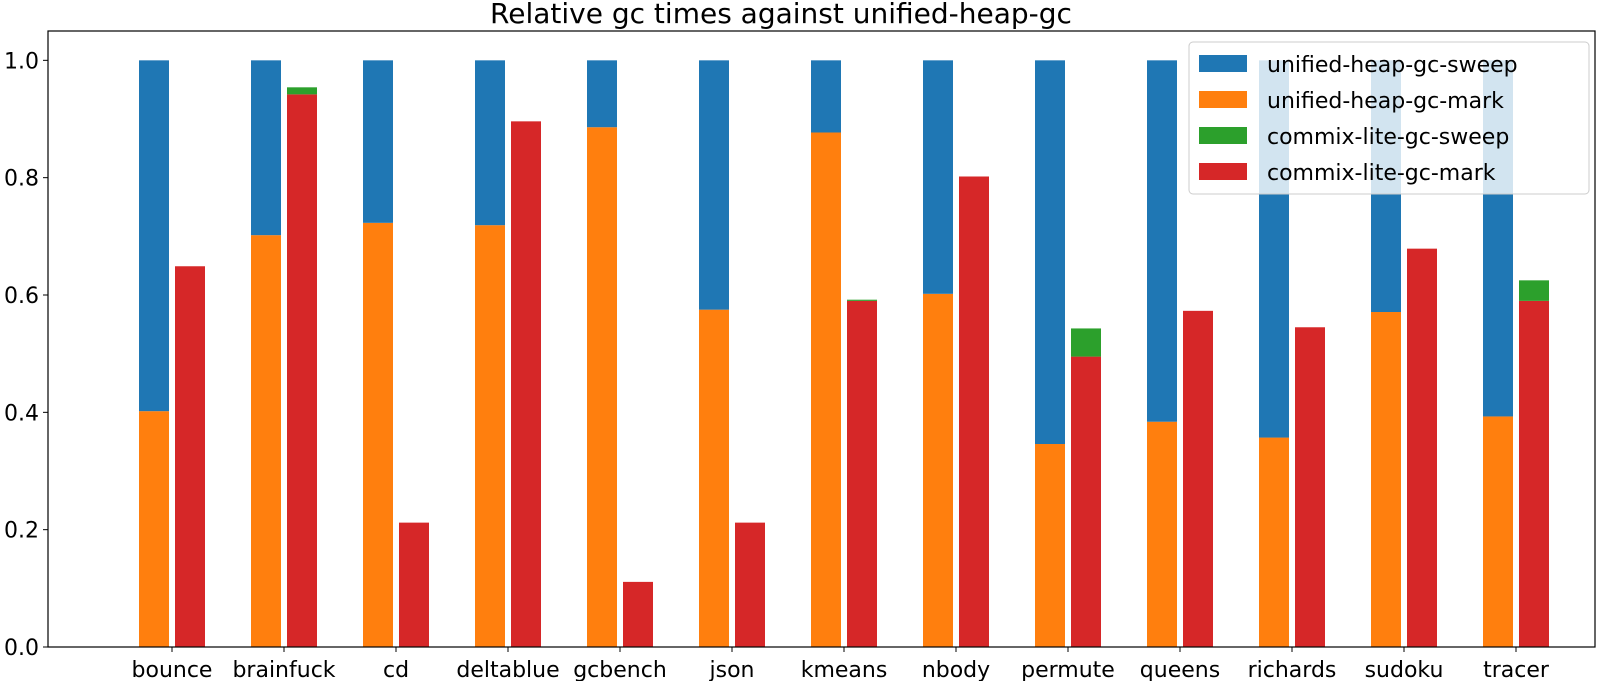 This screenshot has height=681, width=1603. Describe the element at coordinates (602, 94) in the screenshot. I see `bar-unified-heap-gc-sweep-gcbench` at that location.